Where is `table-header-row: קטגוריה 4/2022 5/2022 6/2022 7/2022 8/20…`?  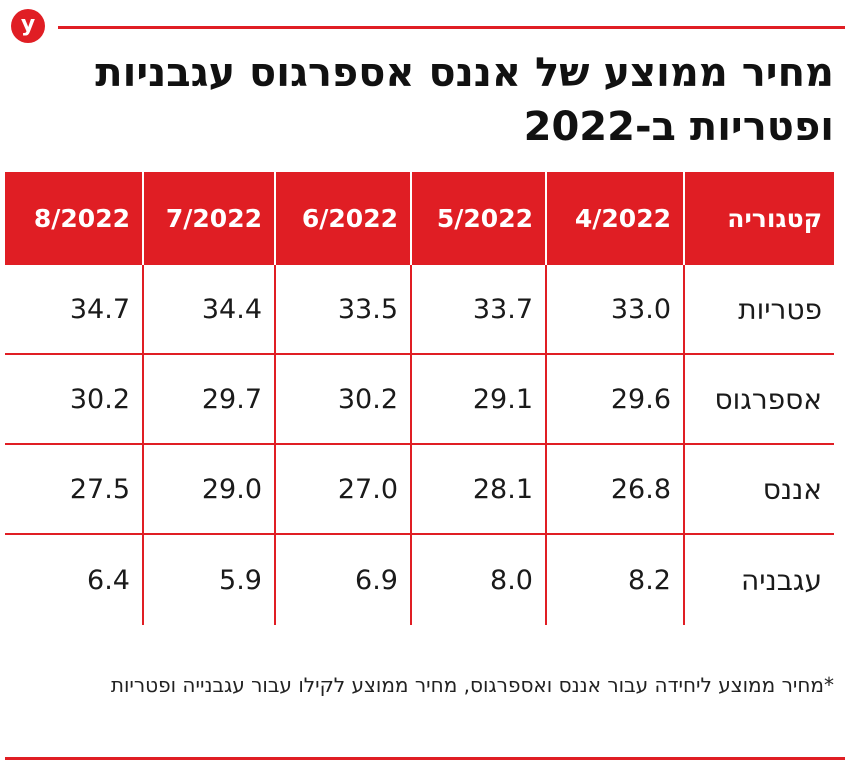
table-header-row: קטגוריה 4/2022 5/2022 6/2022 7/2022 8/20… is located at coordinates (419, 218).